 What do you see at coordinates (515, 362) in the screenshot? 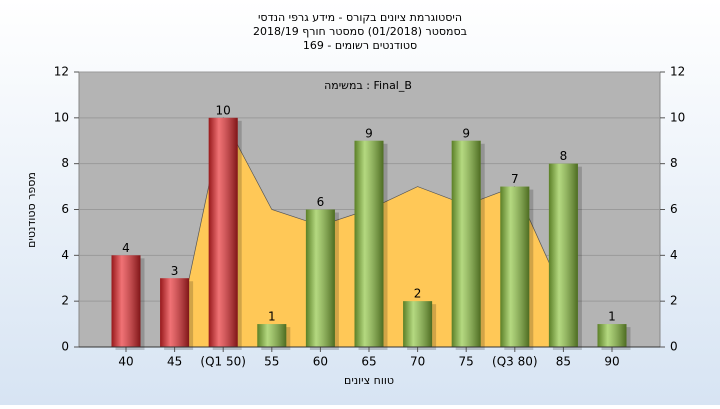
I see `x-tick-label: (Q3 80)` at bounding box center [515, 362].